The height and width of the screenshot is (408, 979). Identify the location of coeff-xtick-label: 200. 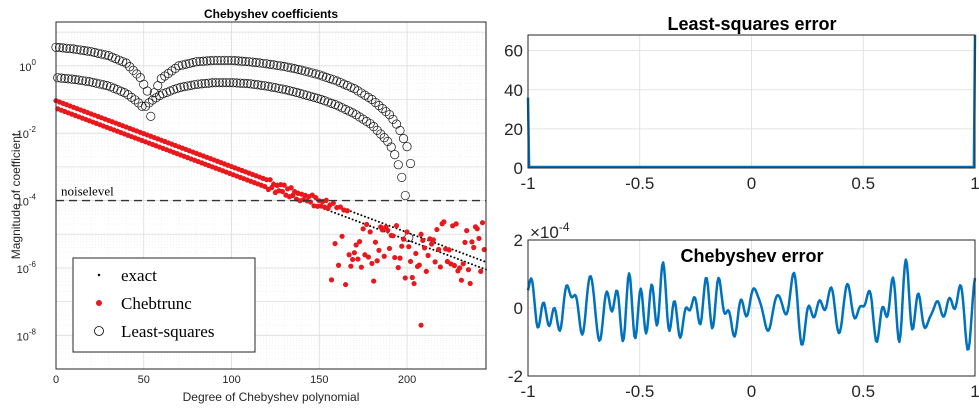
(407, 380).